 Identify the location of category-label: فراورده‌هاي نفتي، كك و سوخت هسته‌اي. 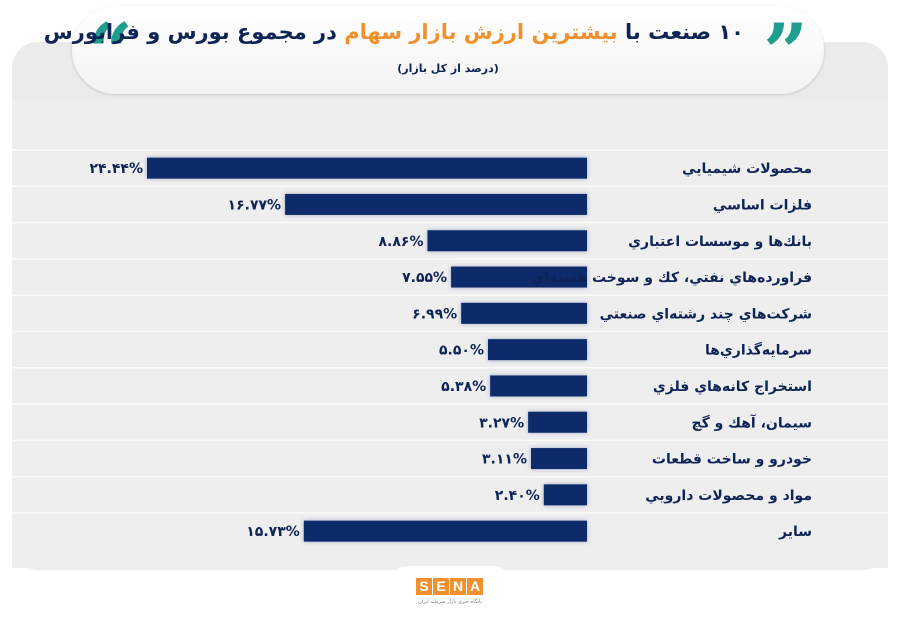
(671, 278).